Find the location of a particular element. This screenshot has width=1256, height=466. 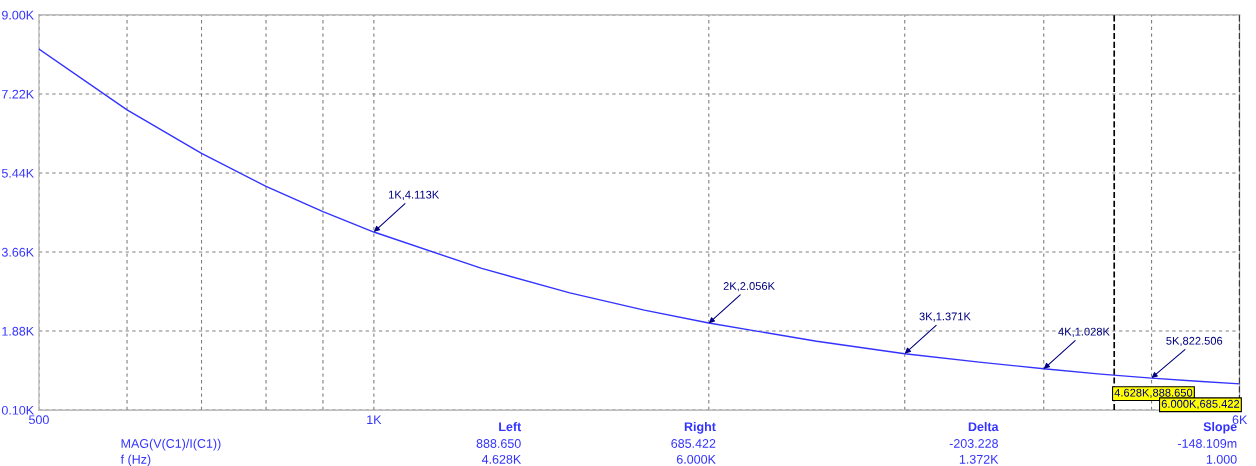

annotation: 1K,4.113K is located at coordinates (414, 195).